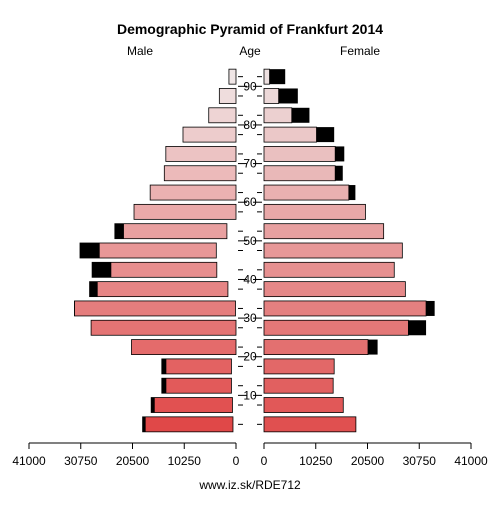  What do you see at coordinates (266, 76) in the screenshot?
I see `female-bar-90+` at bounding box center [266, 76].